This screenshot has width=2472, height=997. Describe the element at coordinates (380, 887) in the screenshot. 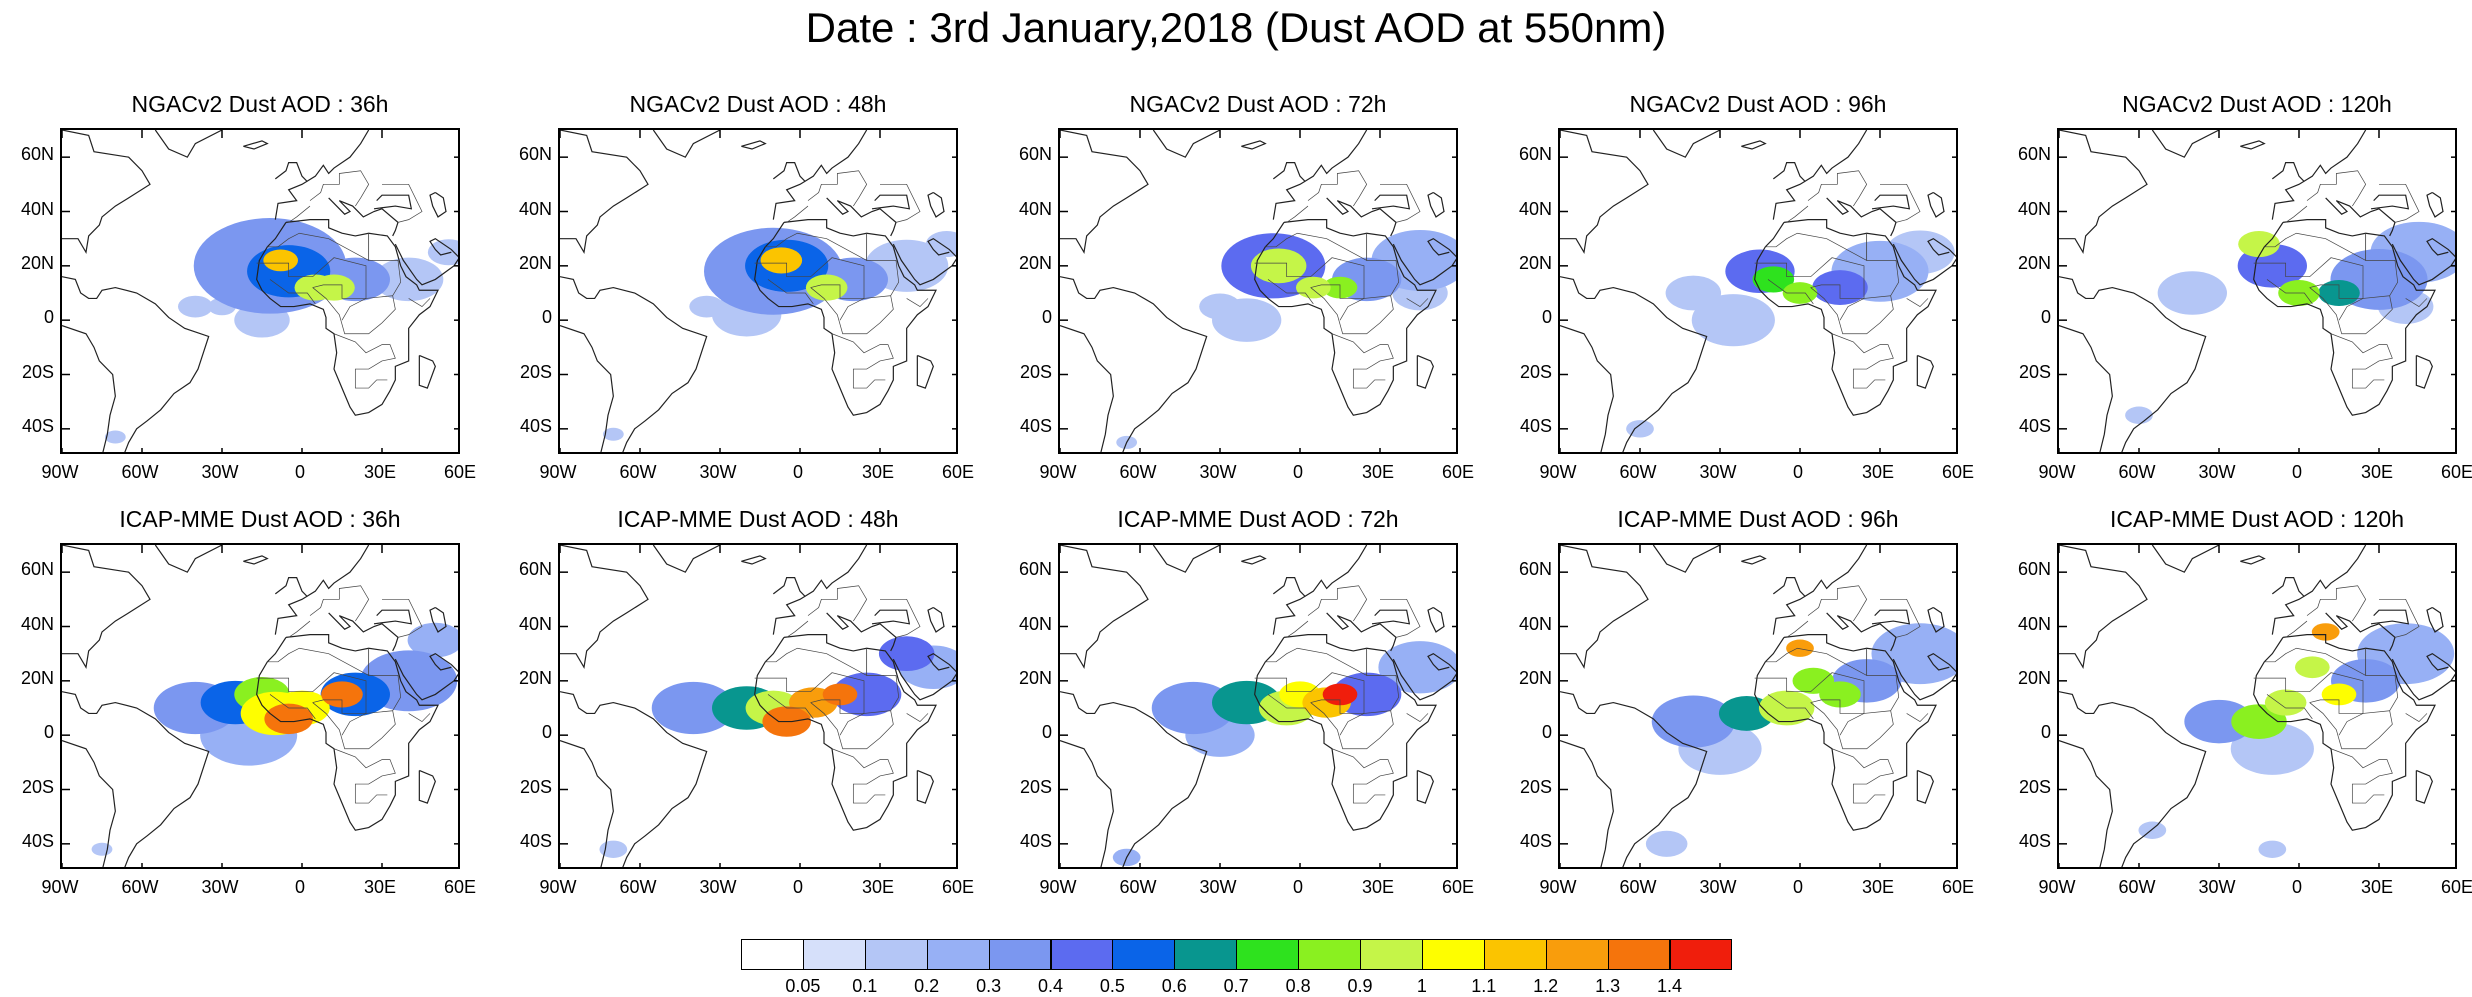

I see `lon-tick-label: 30E` at that location.